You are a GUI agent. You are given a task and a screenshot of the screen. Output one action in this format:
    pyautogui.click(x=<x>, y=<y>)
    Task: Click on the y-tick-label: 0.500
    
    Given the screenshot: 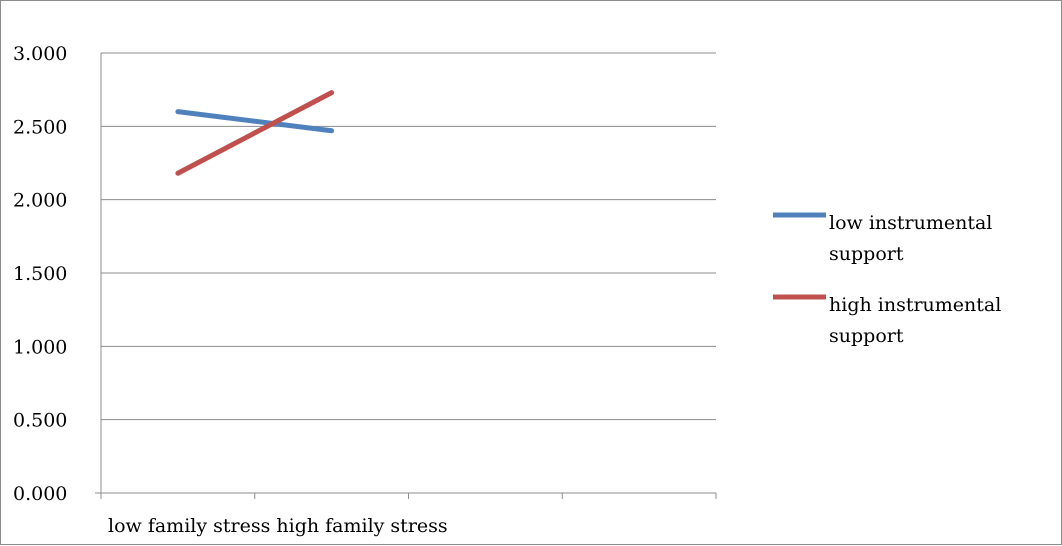 What is the action you would take?
    pyautogui.click(x=40, y=421)
    